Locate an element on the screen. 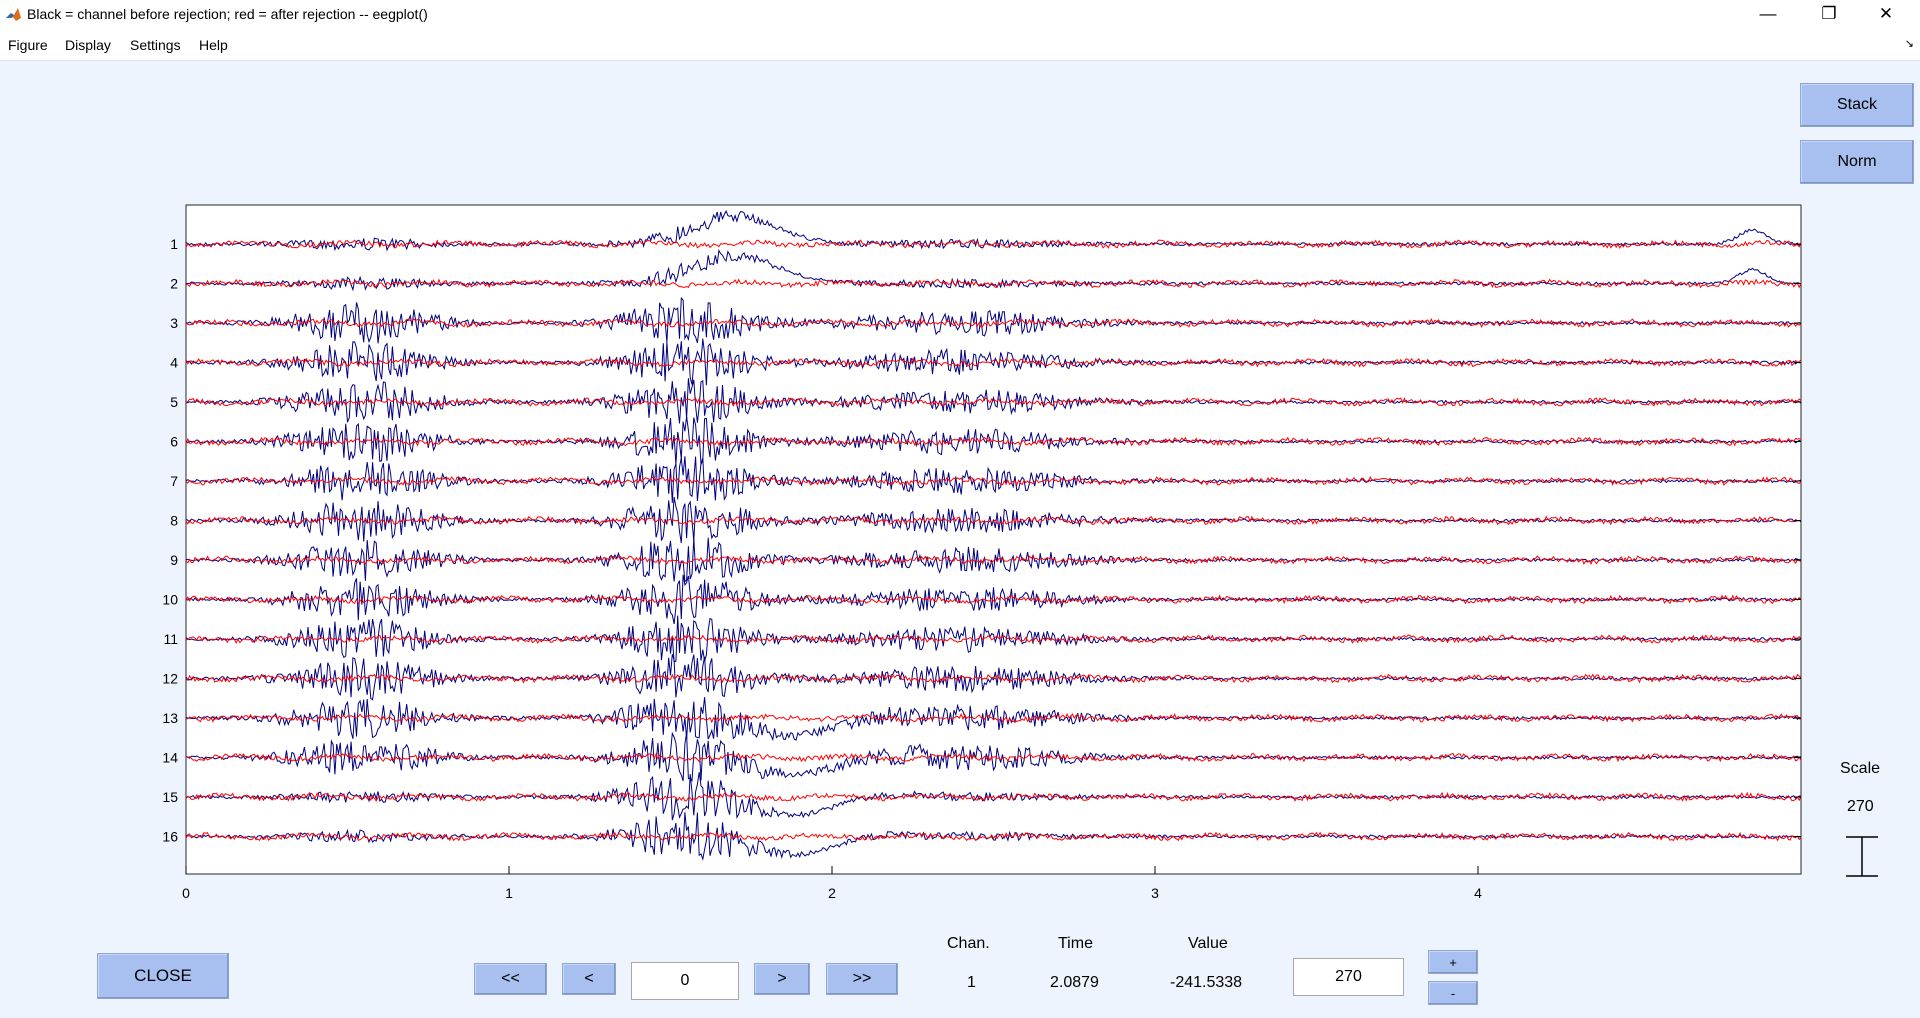 The image size is (1920, 1018). menu-bar: Figure Display Settings Help ↘ is located at coordinates (960, 44).